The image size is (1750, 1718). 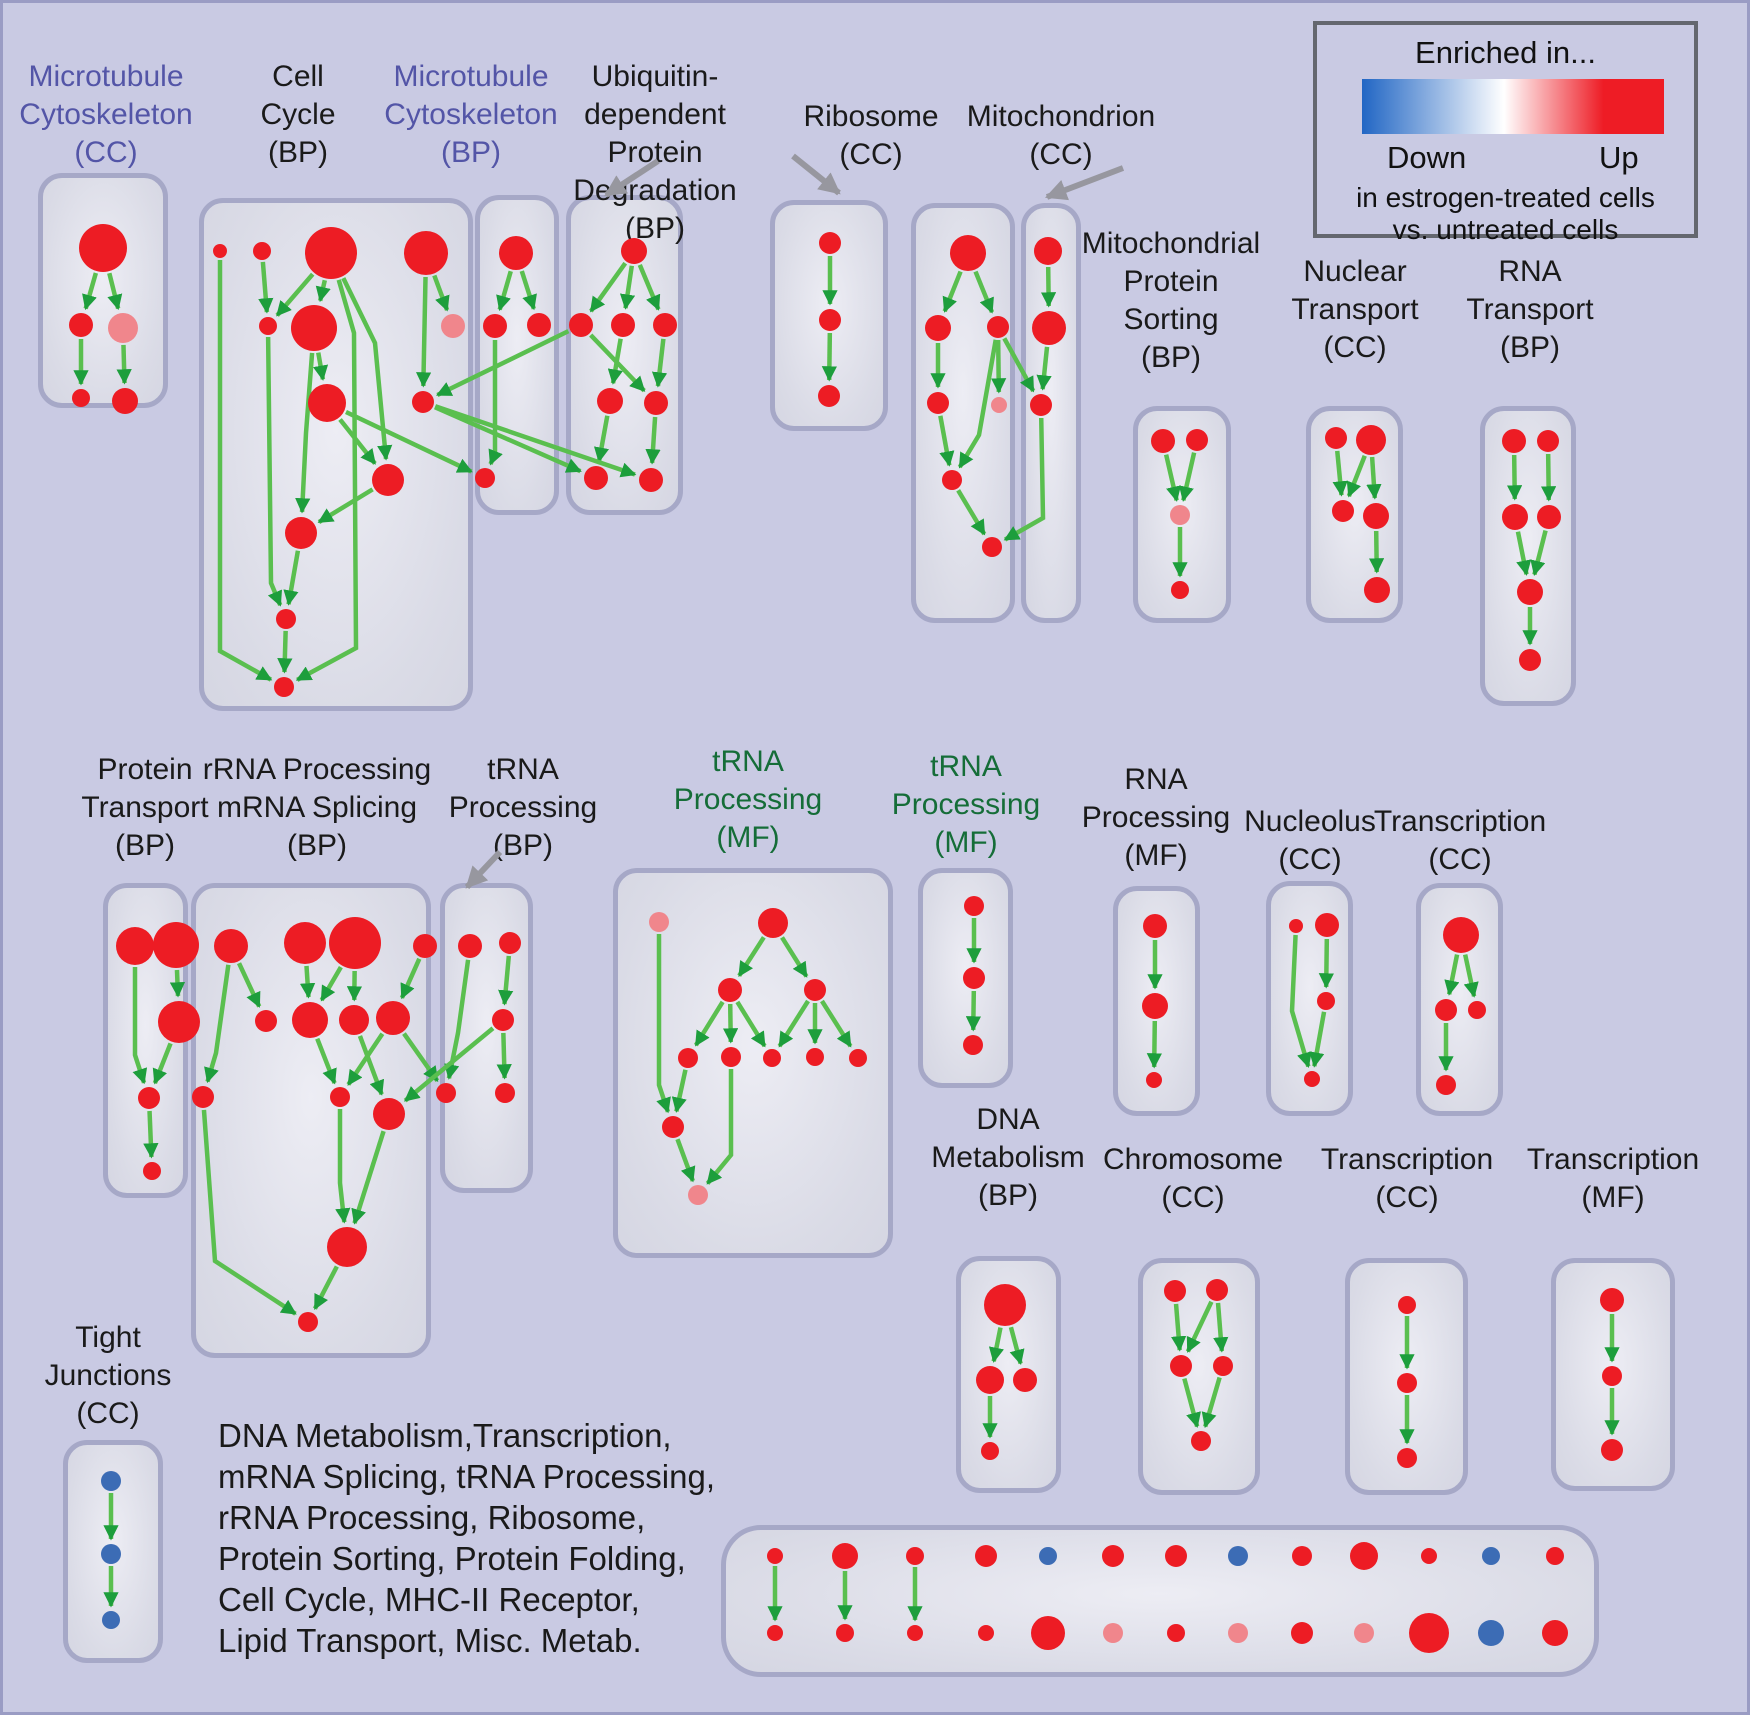 What do you see at coordinates (999, 405) in the screenshot?
I see `graph-node-rb5` at bounding box center [999, 405].